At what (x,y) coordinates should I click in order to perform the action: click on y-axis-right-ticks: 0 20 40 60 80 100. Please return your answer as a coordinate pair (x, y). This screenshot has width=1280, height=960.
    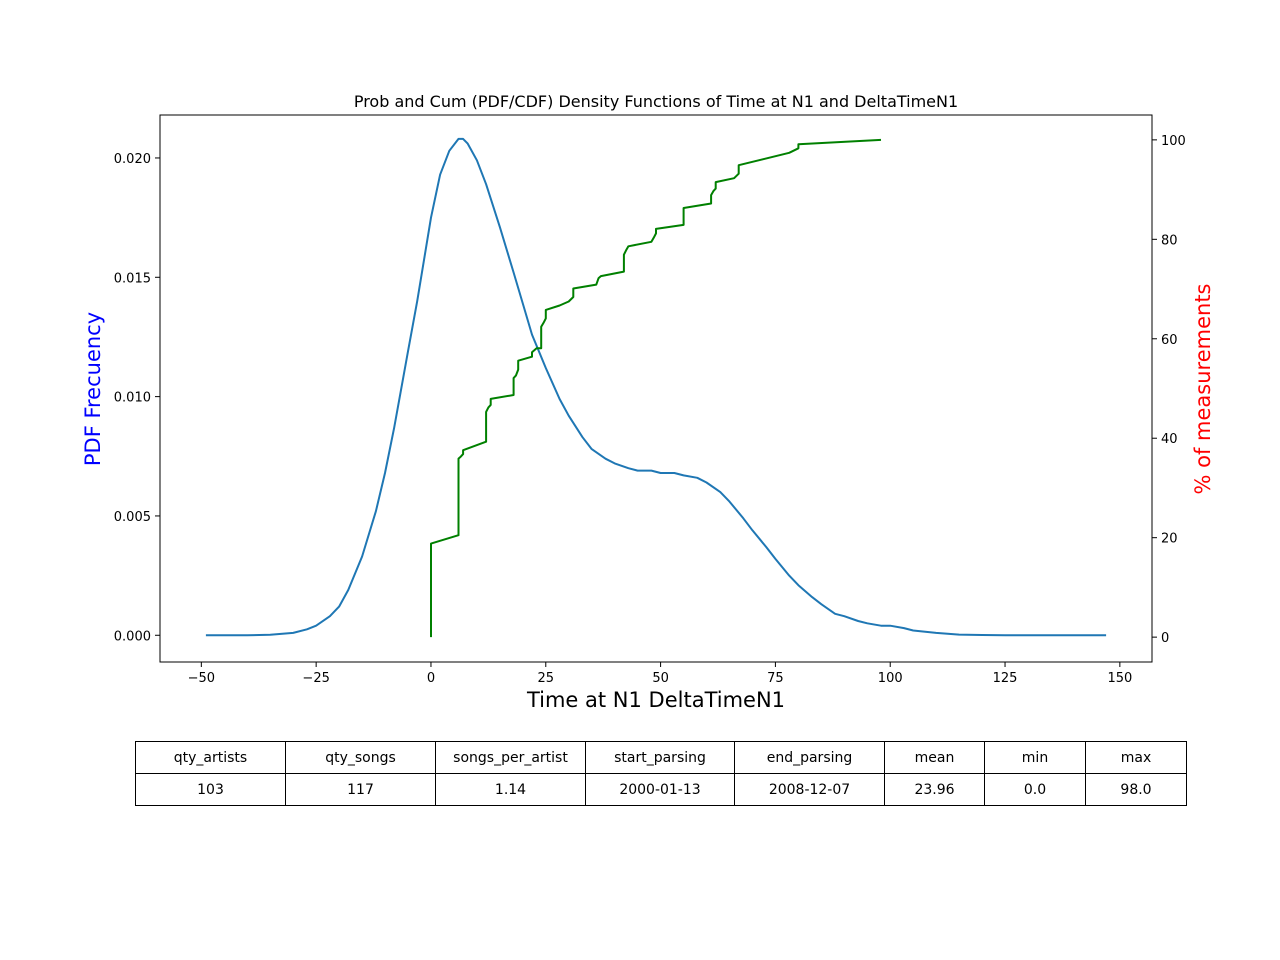
    Looking at the image, I should click on (1169, 390).